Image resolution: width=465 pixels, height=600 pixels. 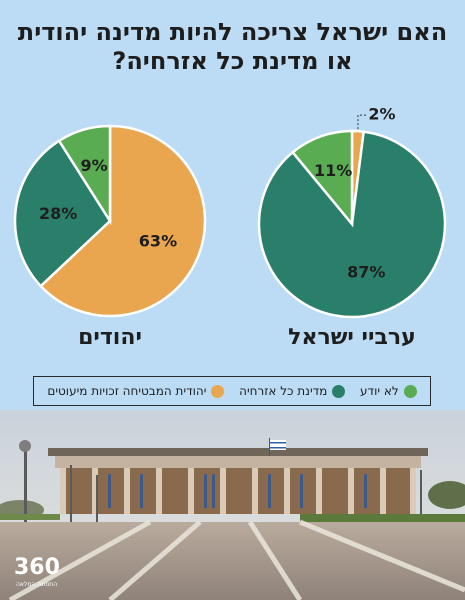 I want to click on title-line-2: או מדינת כל אזרחיה?, so click(x=232, y=61).